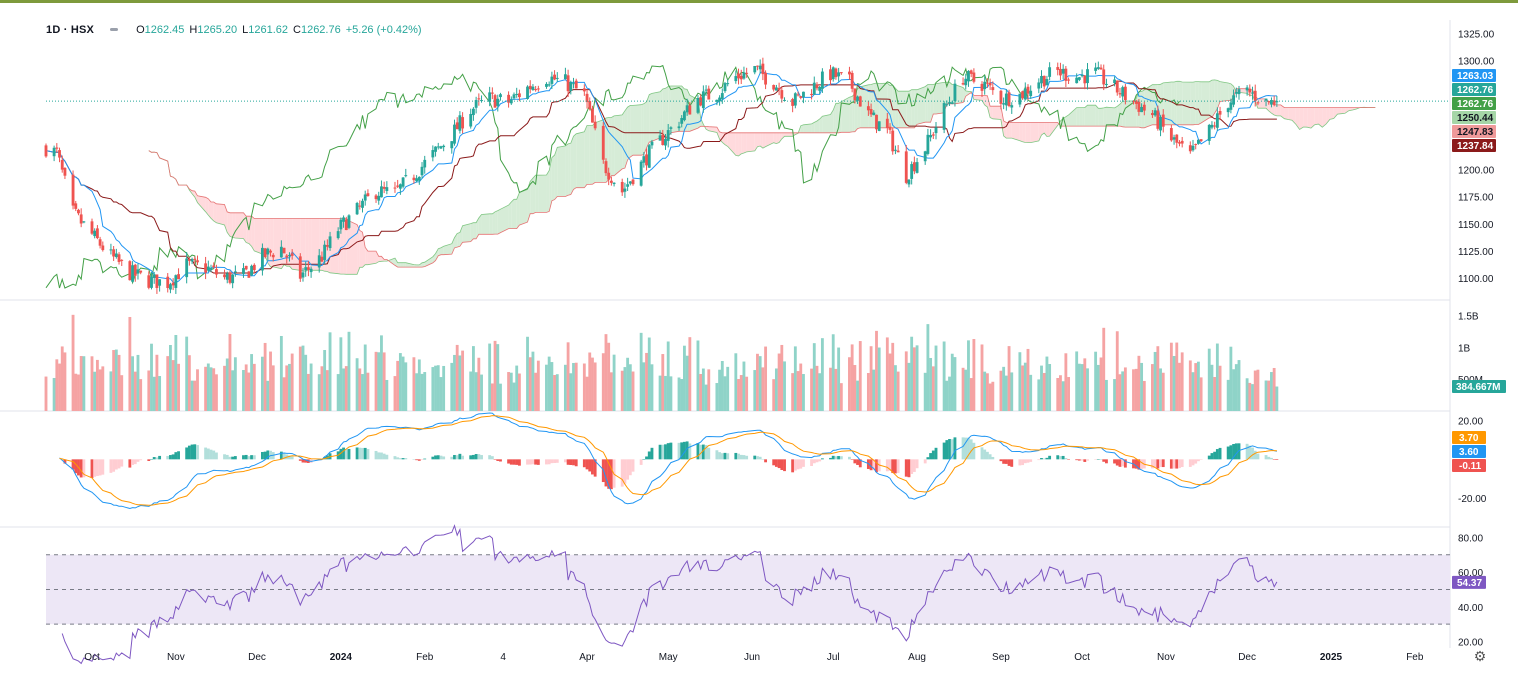 Image resolution: width=1518 pixels, height=682 pixels. What do you see at coordinates (115, 30) in the screenshot?
I see `visibility-toggle-icon` at bounding box center [115, 30].